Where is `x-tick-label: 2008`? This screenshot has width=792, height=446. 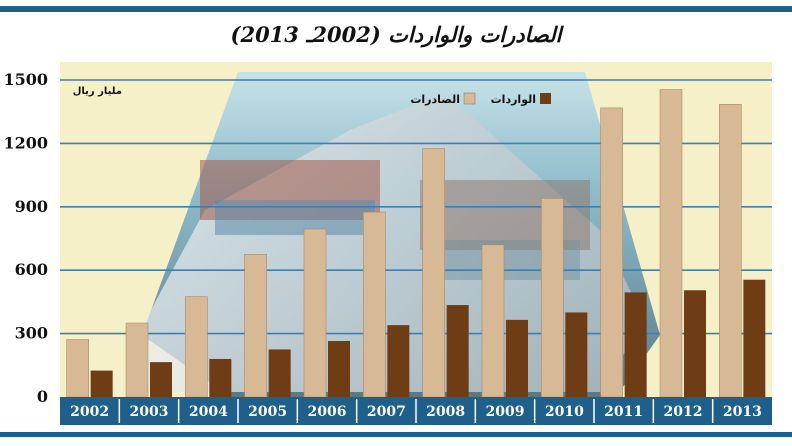
x-tick-label: 2008 is located at coordinates (445, 412).